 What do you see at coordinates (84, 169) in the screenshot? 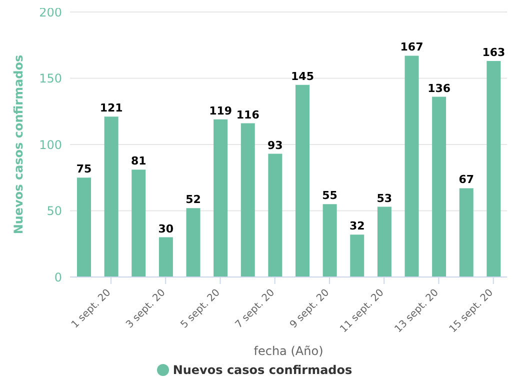
I see `data-label: 75` at bounding box center [84, 169].